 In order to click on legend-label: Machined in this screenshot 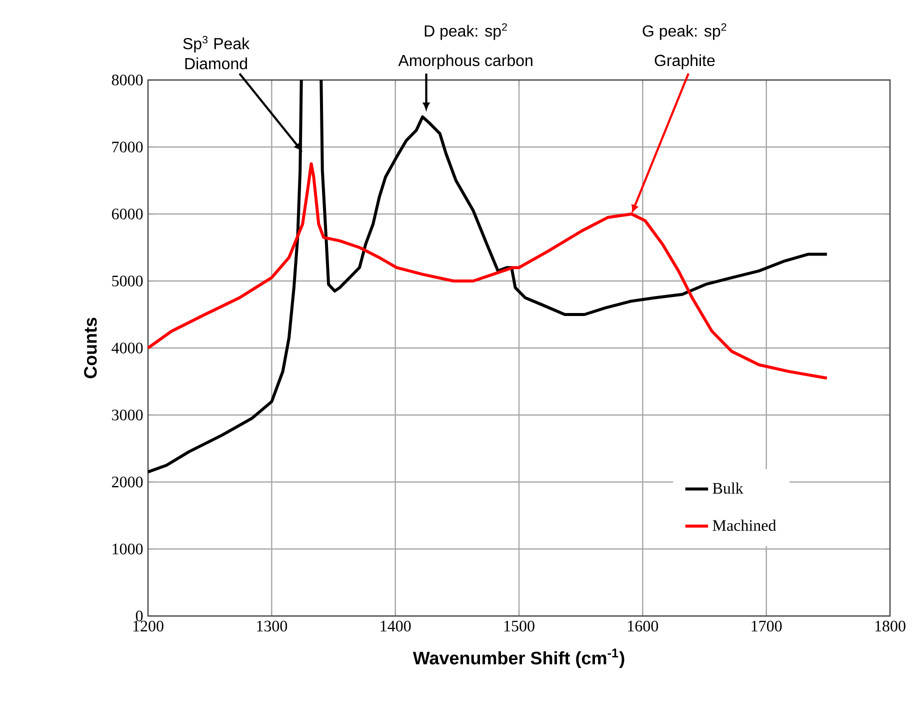, I will do `click(744, 525)`.